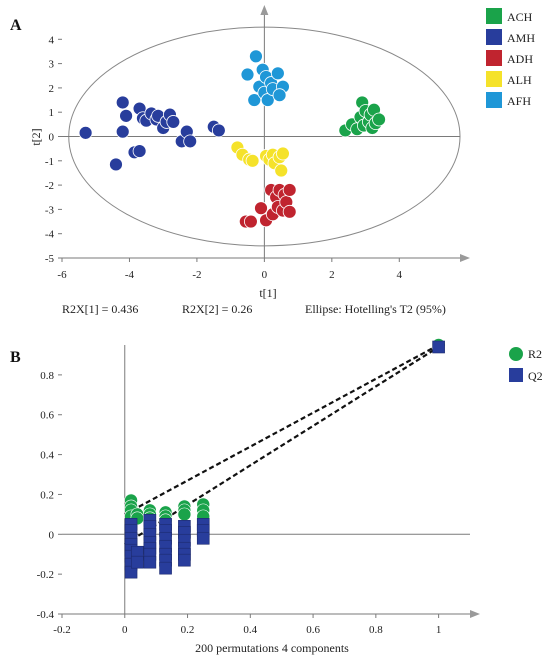 The image size is (550, 660). What do you see at coordinates (125, 630) in the screenshot?
I see `x-tick-label-b: 0` at bounding box center [125, 630].